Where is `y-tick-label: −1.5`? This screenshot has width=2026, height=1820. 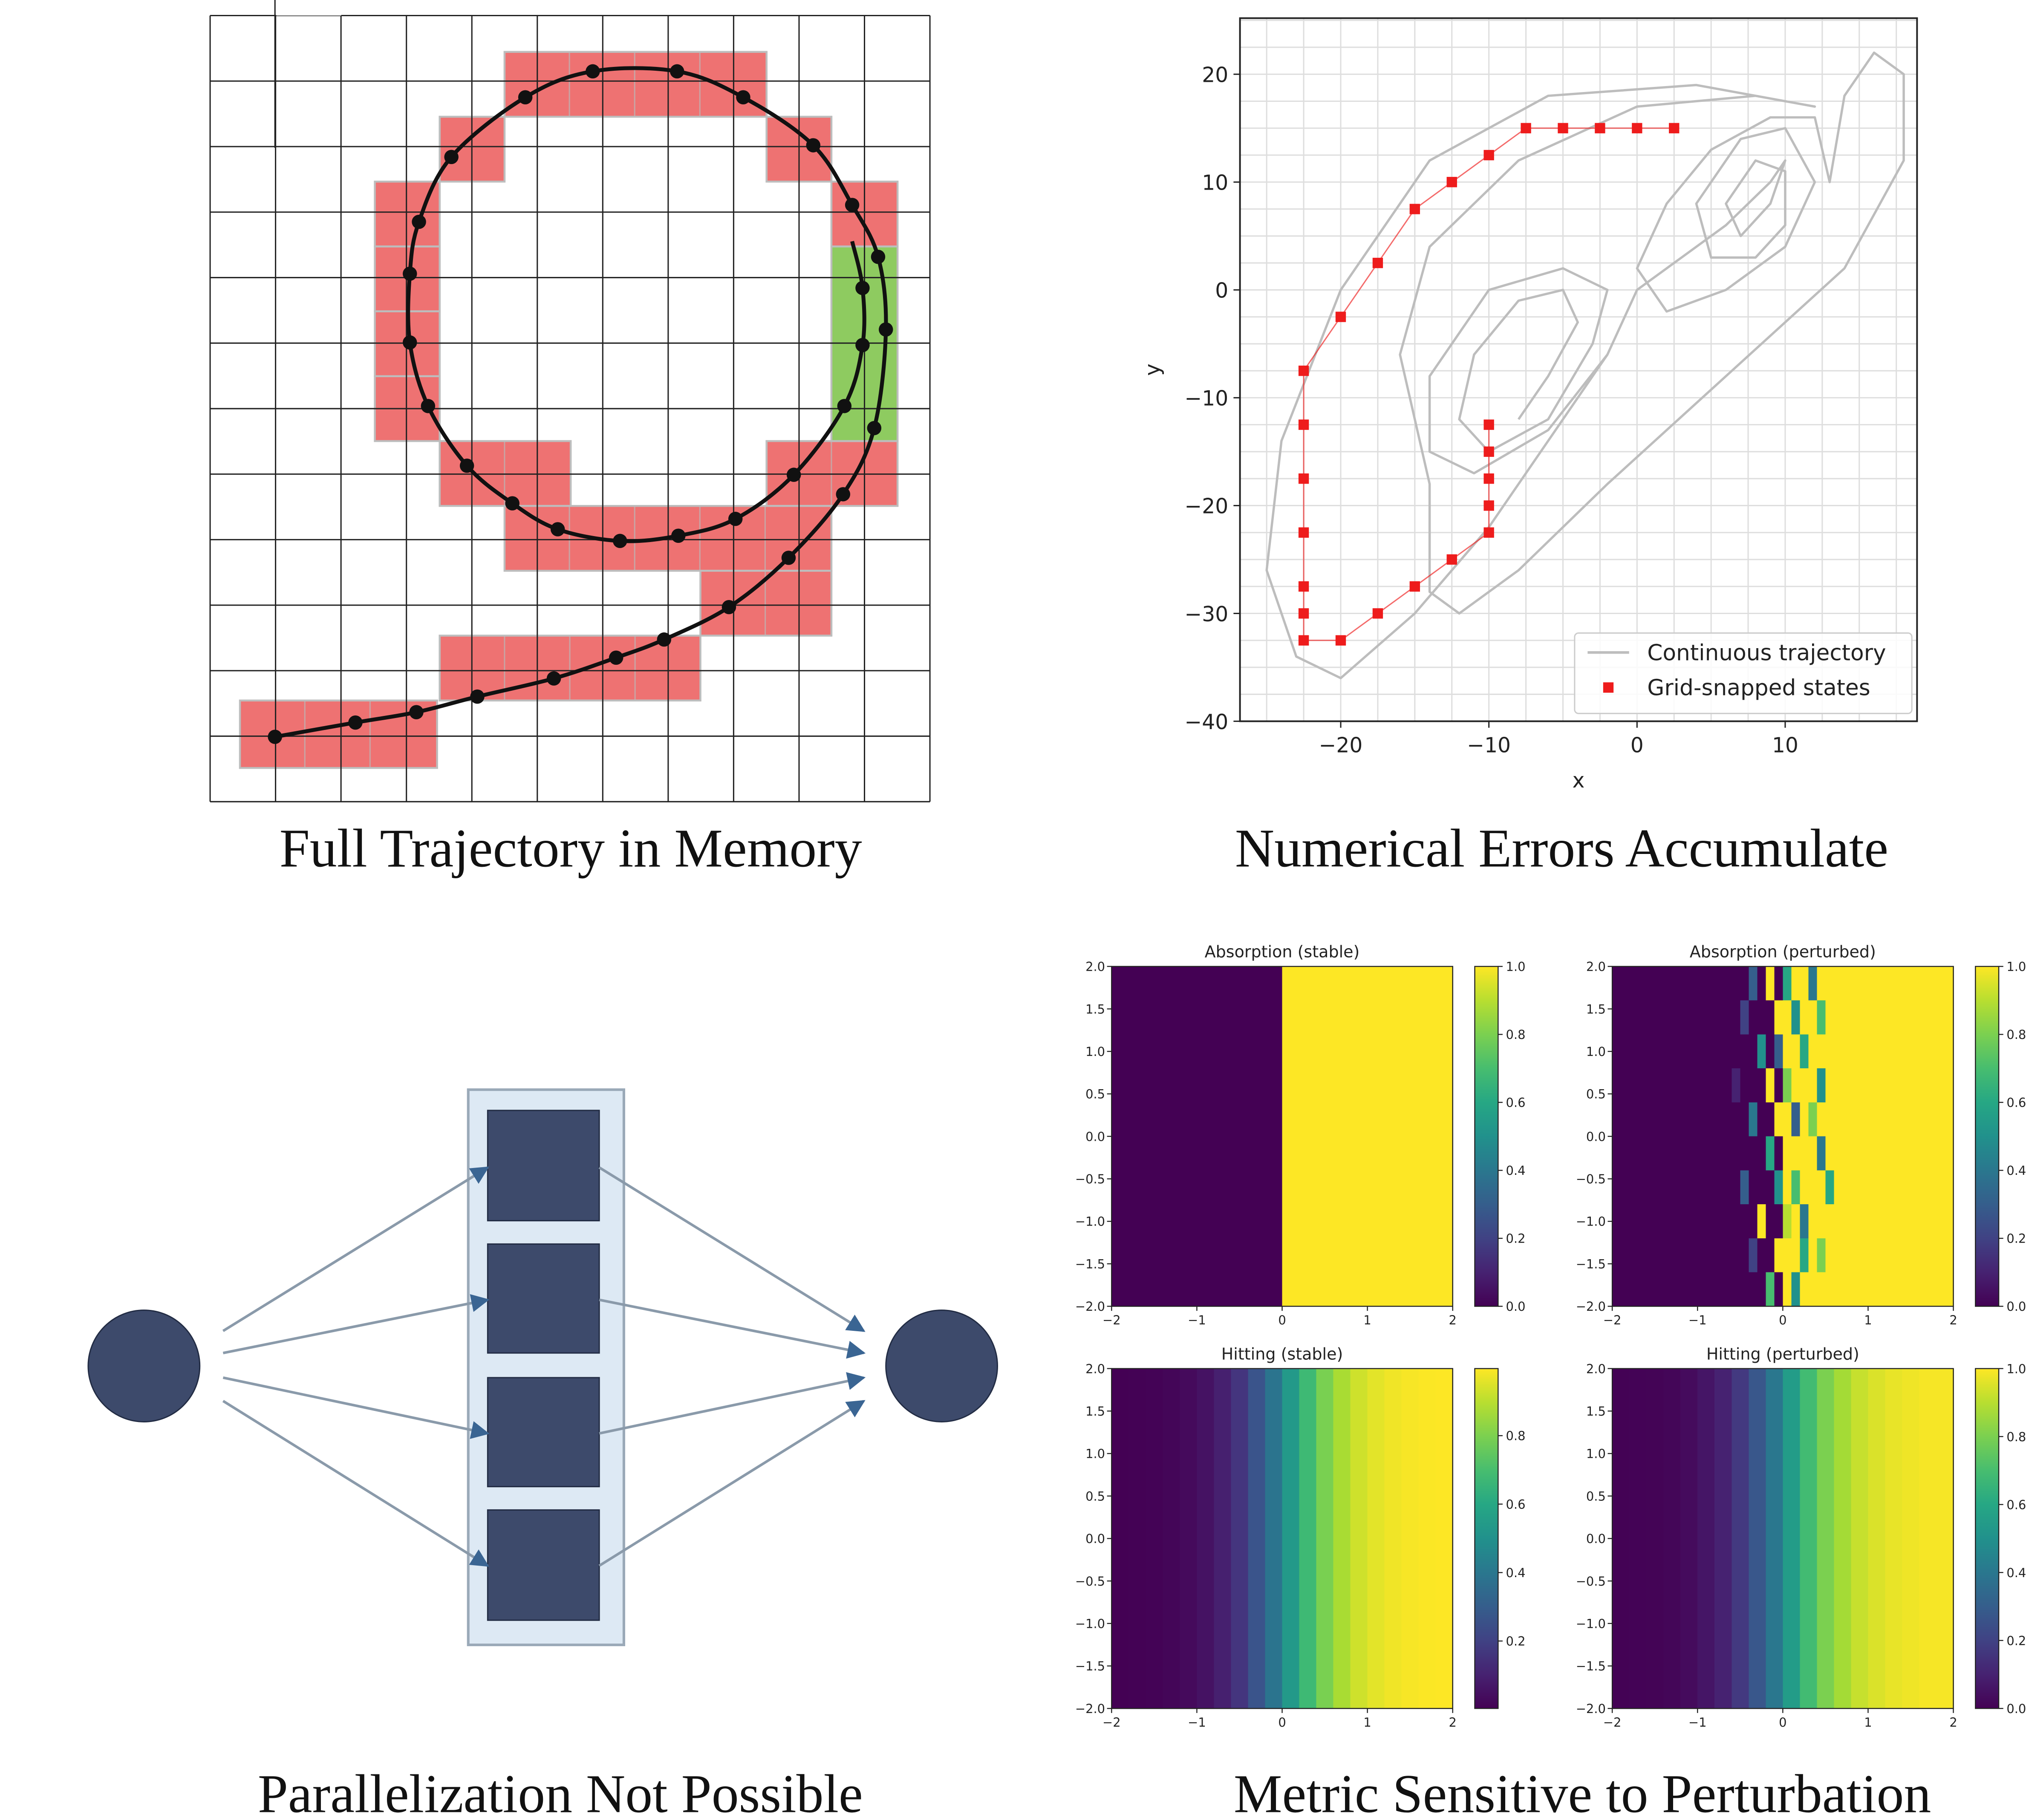
y-tick-label: −1.5 is located at coordinates (1591, 1666).